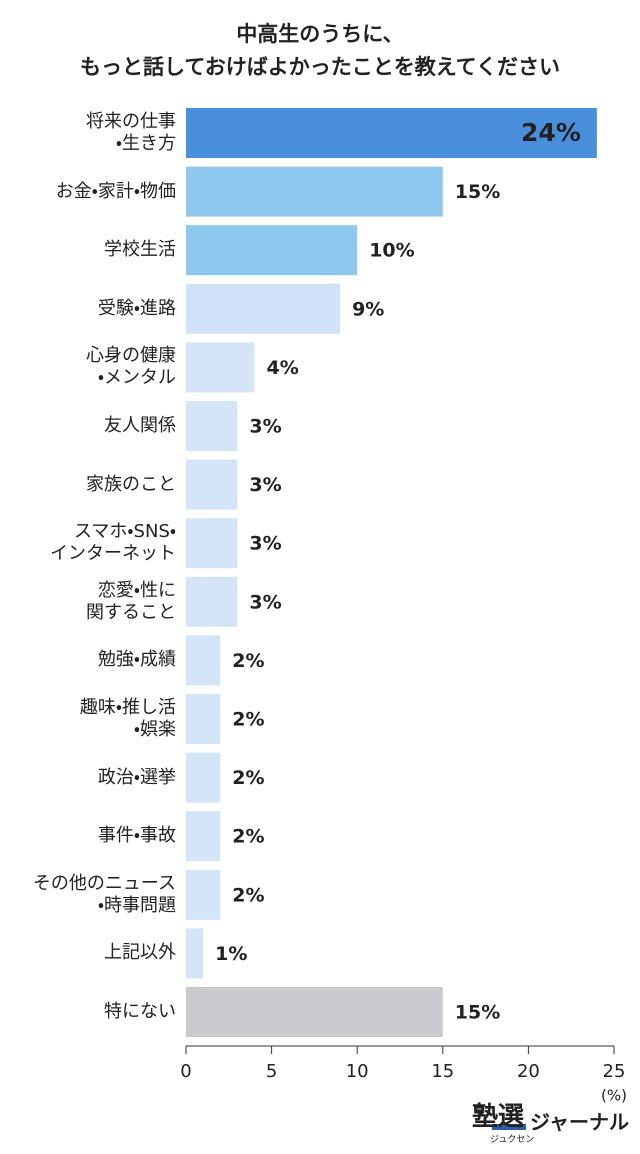 The height and width of the screenshot is (1154, 640). Describe the element at coordinates (140, 953) in the screenshot. I see `y-tick-label: 上記以外` at that location.